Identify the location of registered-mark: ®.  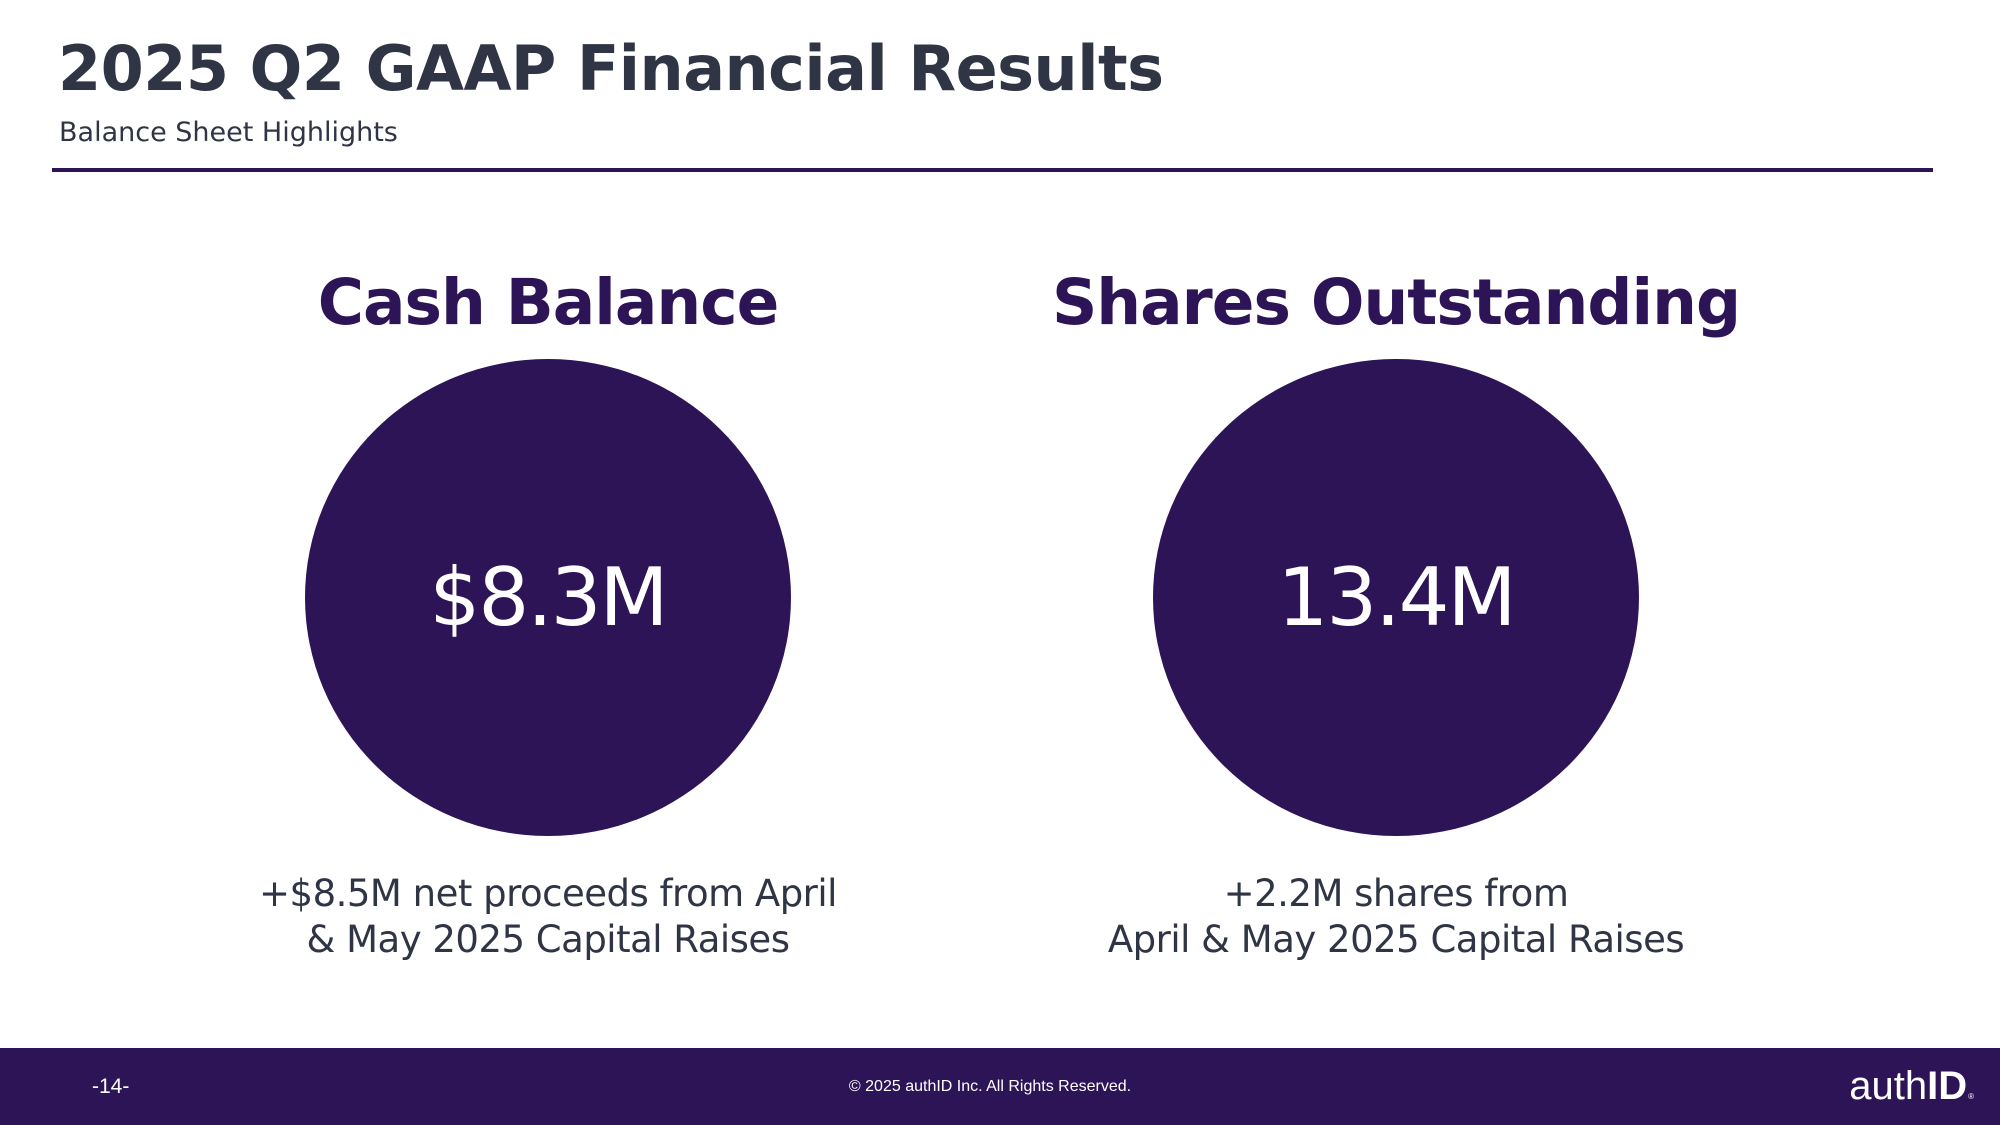
(1971, 1096).